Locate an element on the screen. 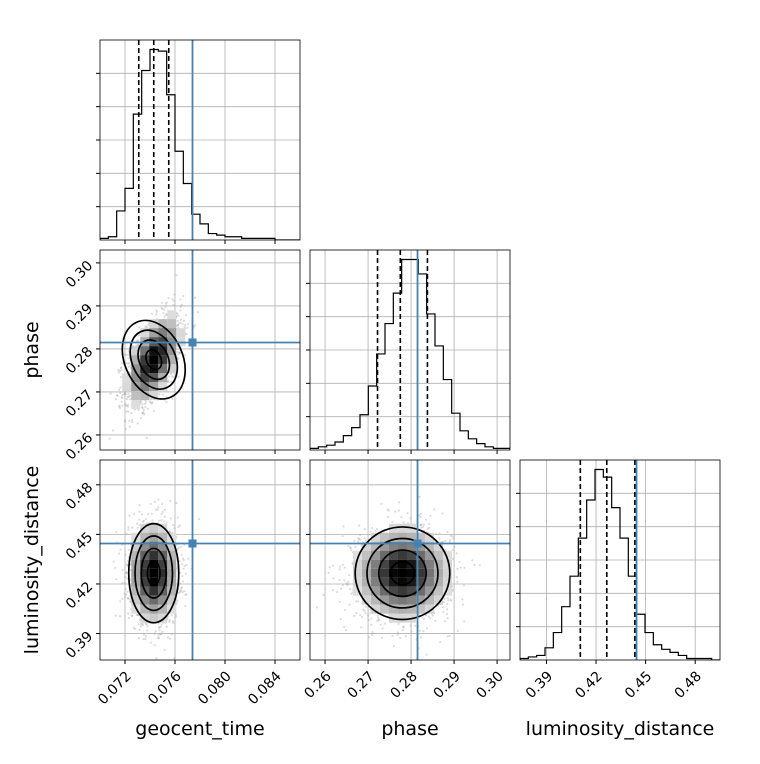  hist-panel-phase is located at coordinates (408, 352).